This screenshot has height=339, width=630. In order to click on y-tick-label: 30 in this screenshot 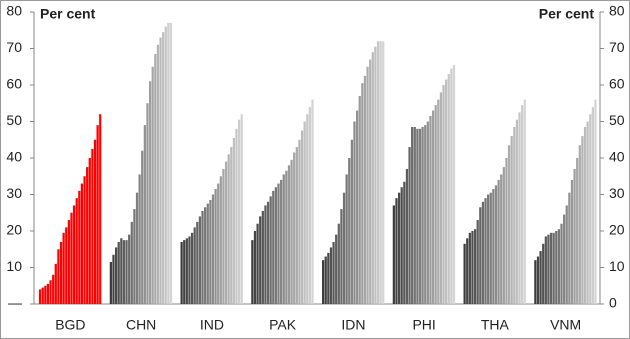, I will do `click(14, 193)`.